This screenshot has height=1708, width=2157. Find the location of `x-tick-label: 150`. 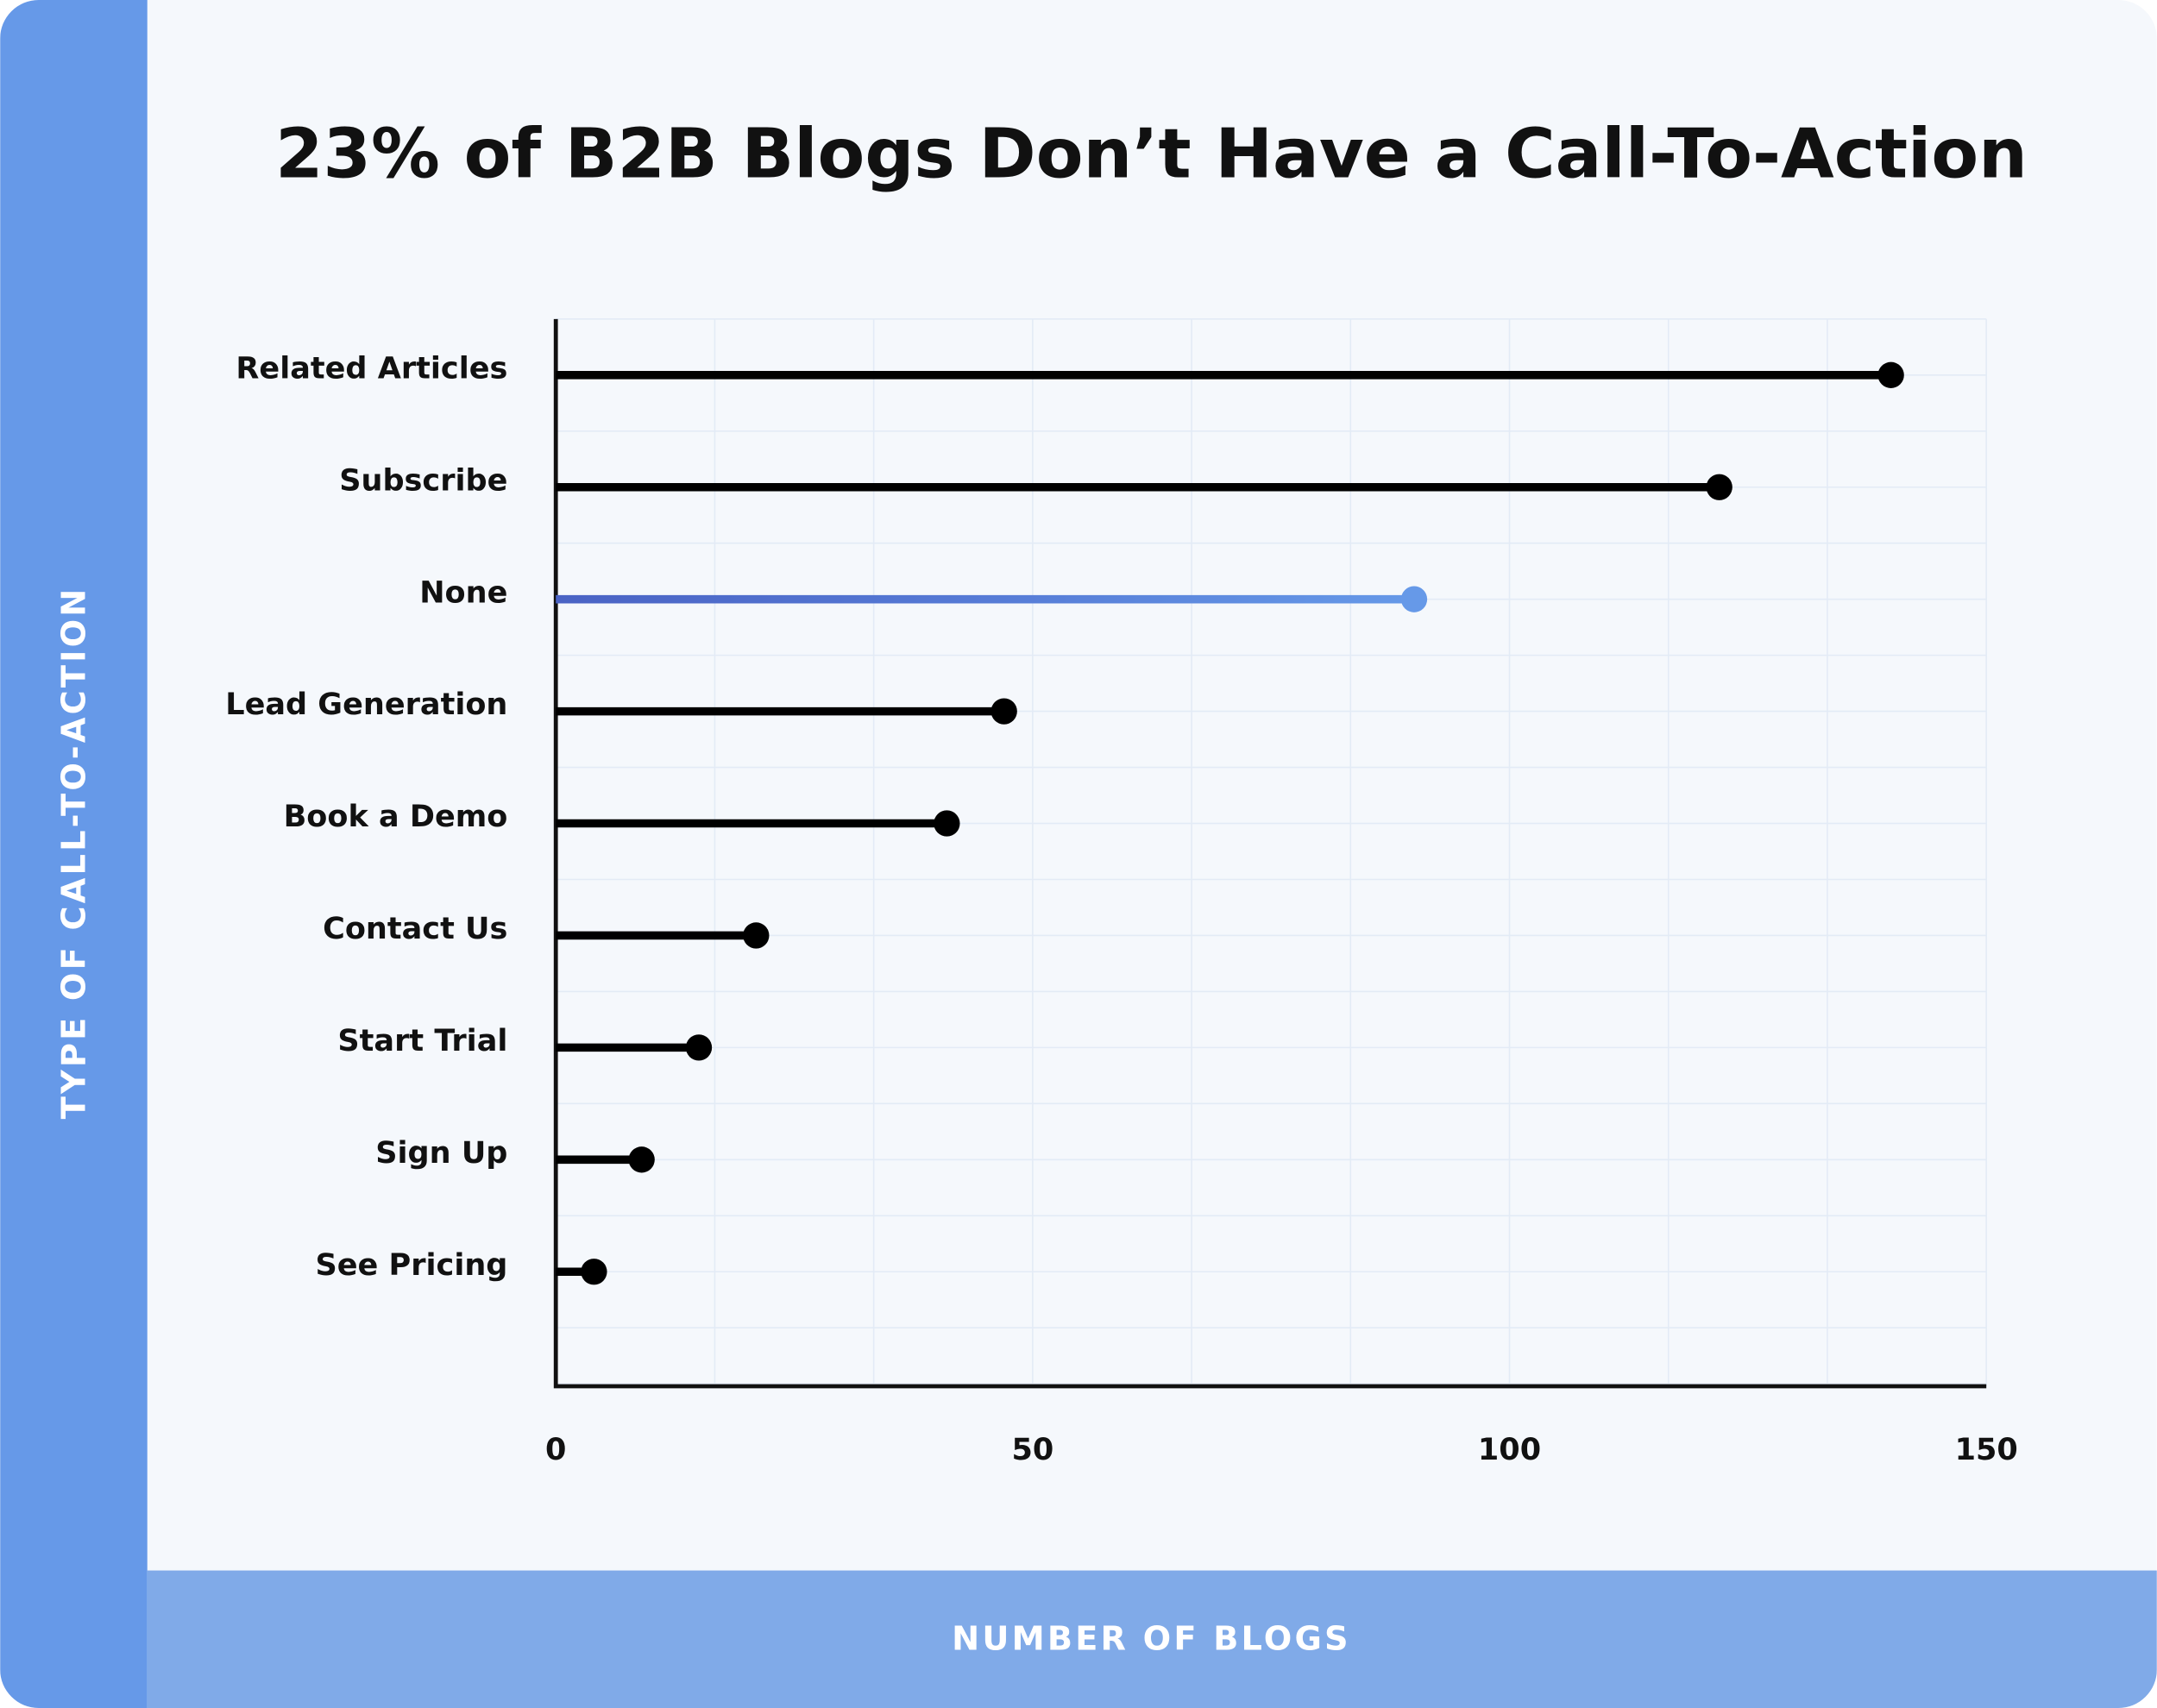

x-tick-label: 150 is located at coordinates (1986, 1449).